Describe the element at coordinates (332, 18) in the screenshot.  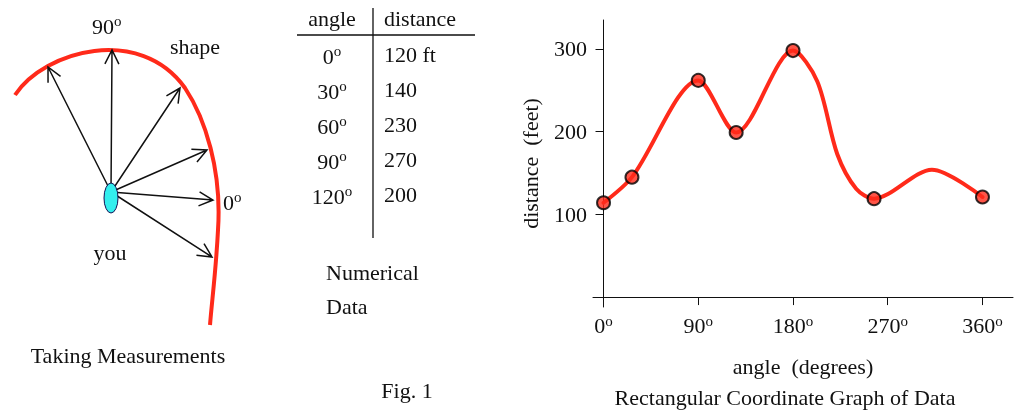
I see `text: angle` at that location.